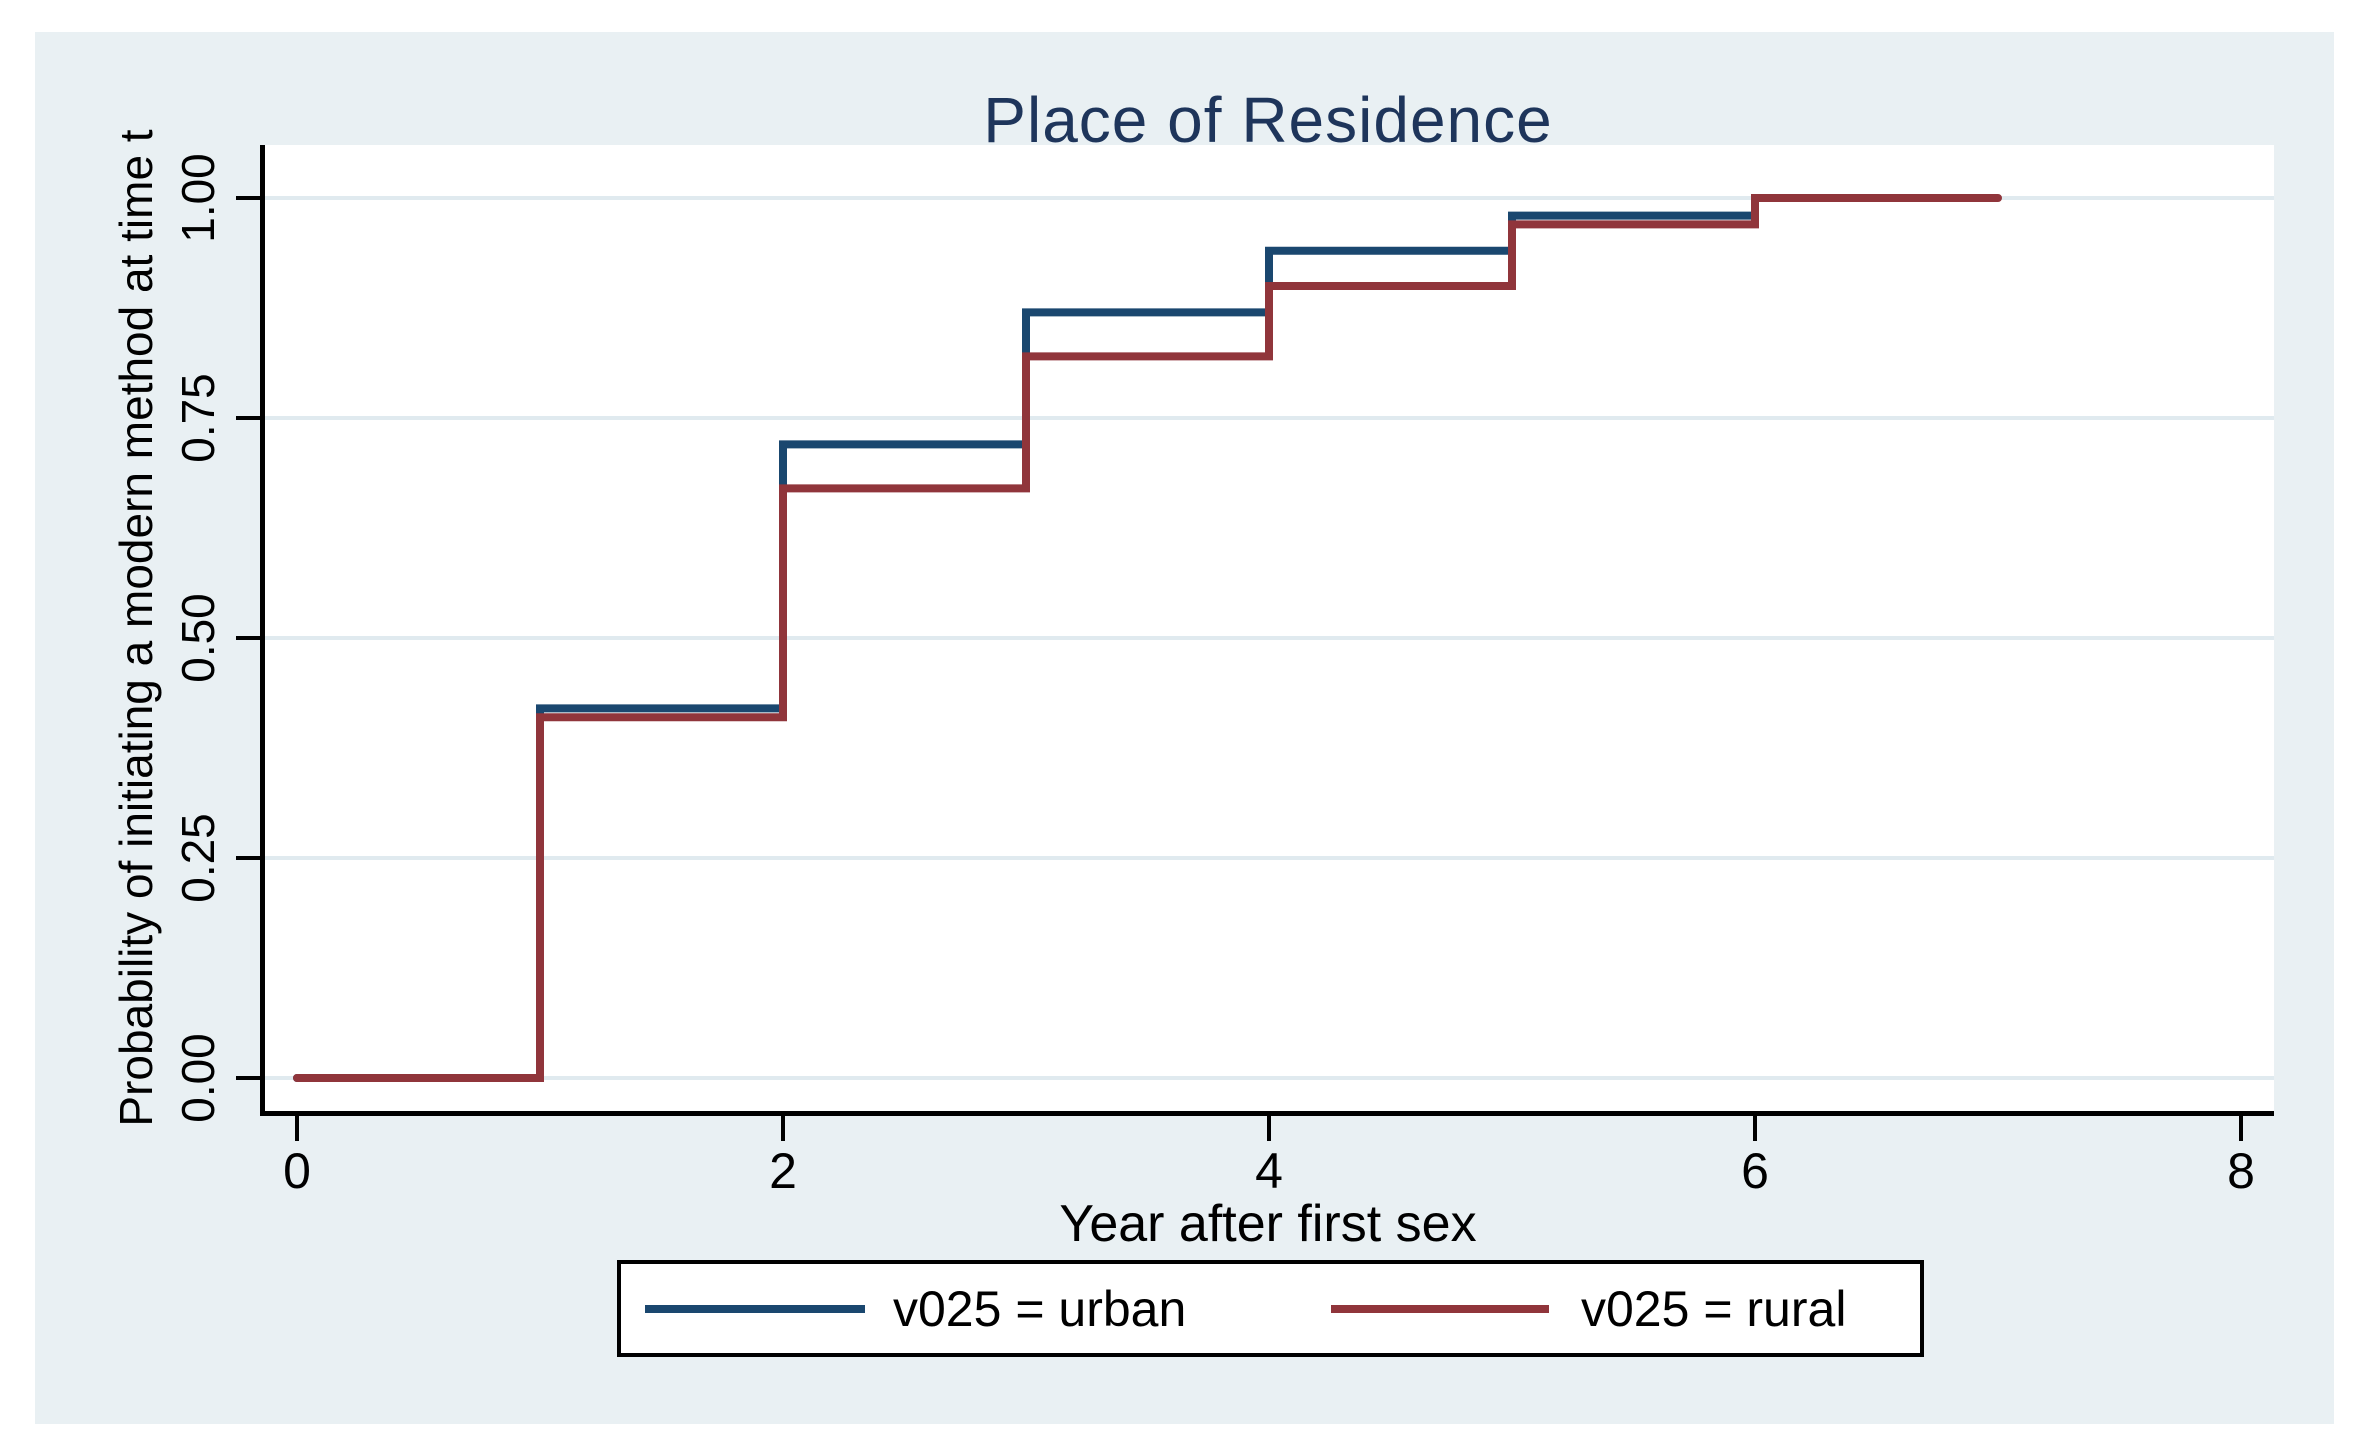  What do you see at coordinates (198, 1078) in the screenshot?
I see `y-tick-label: 0.00` at bounding box center [198, 1078].